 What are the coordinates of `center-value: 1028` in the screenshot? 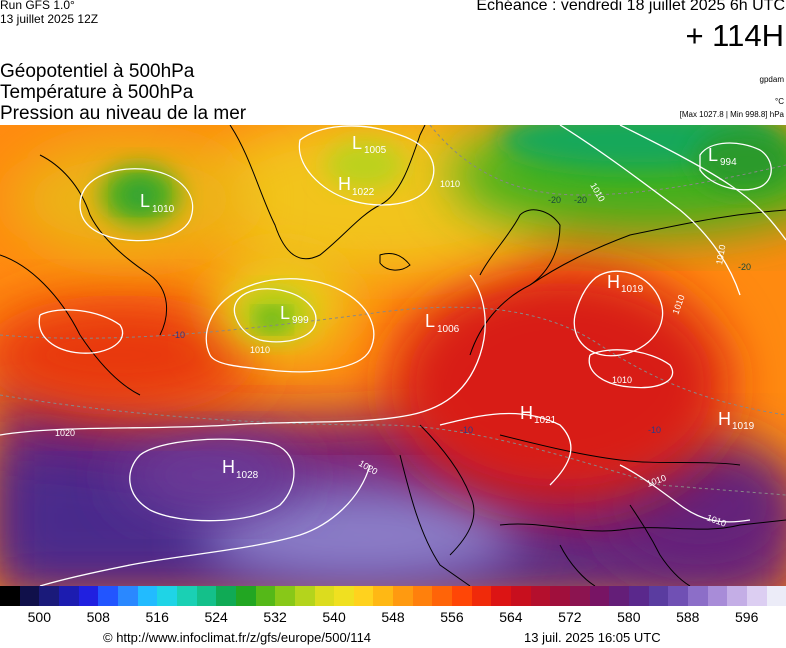 It's located at (247, 475).